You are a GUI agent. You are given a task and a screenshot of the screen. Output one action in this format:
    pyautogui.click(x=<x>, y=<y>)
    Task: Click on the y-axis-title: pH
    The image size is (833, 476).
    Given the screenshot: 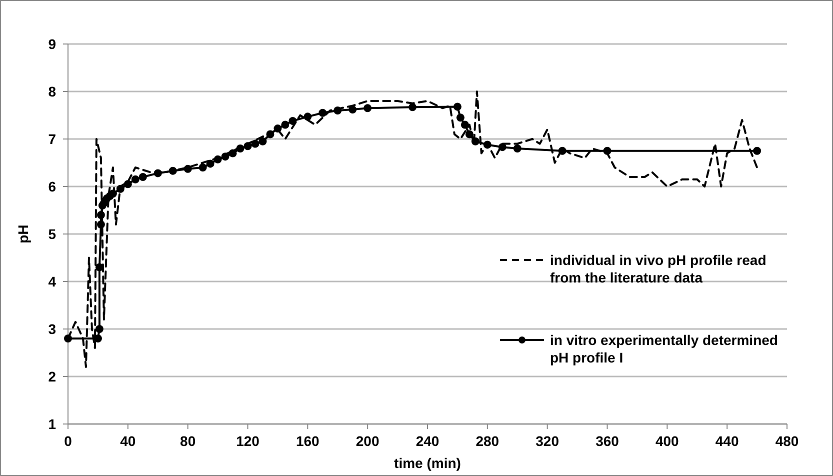 What is the action you would take?
    pyautogui.click(x=23, y=234)
    